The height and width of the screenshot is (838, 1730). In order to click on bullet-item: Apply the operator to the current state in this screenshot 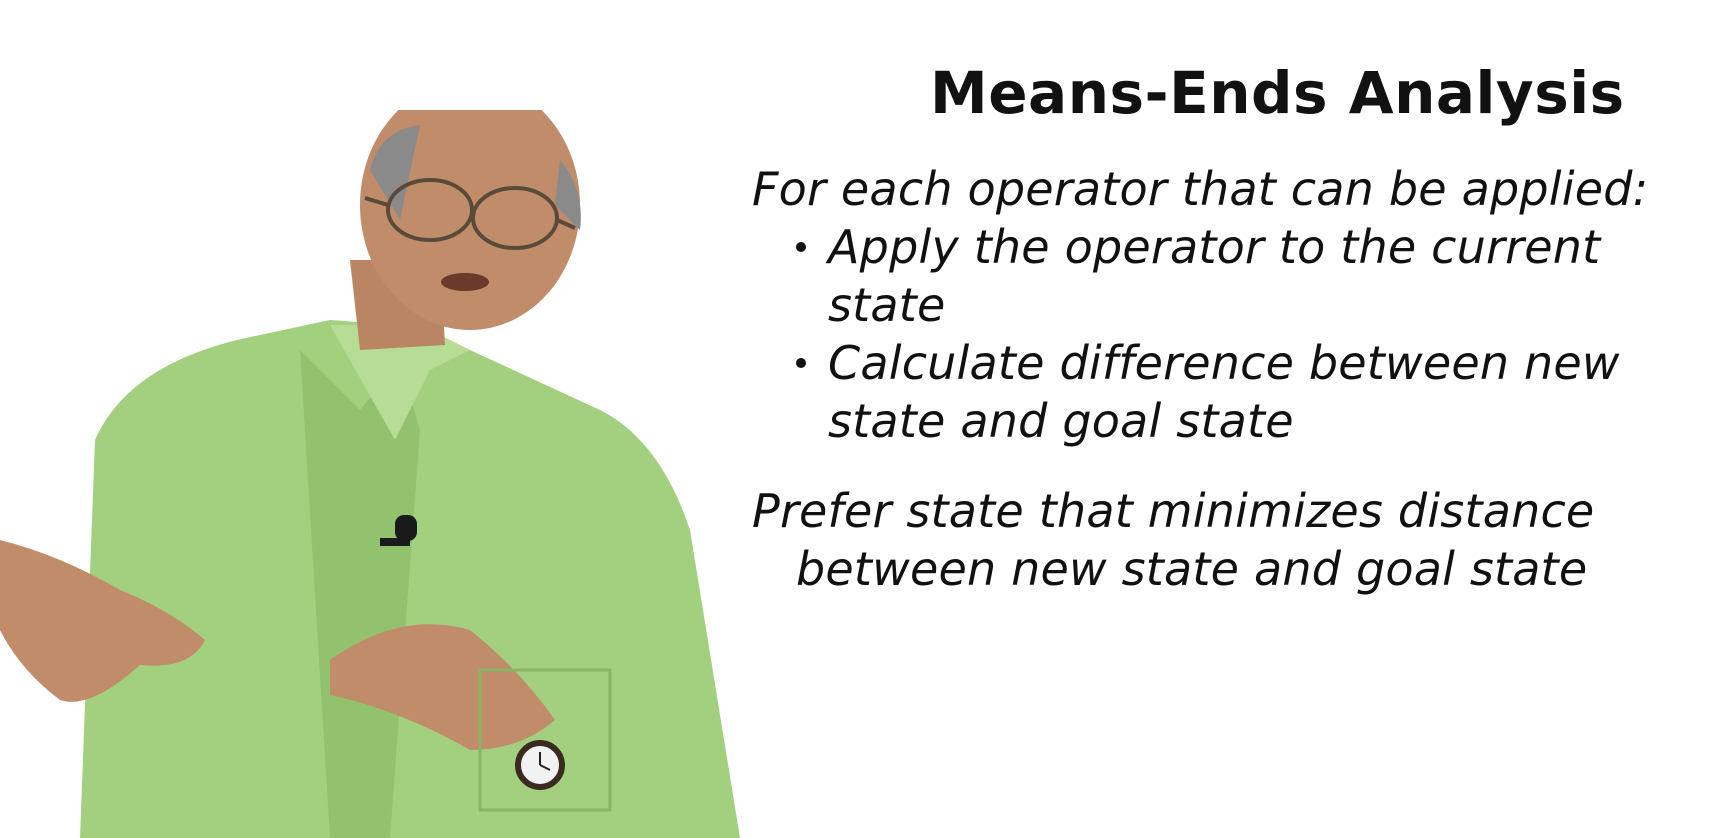, I will do `click(1258, 276)`.